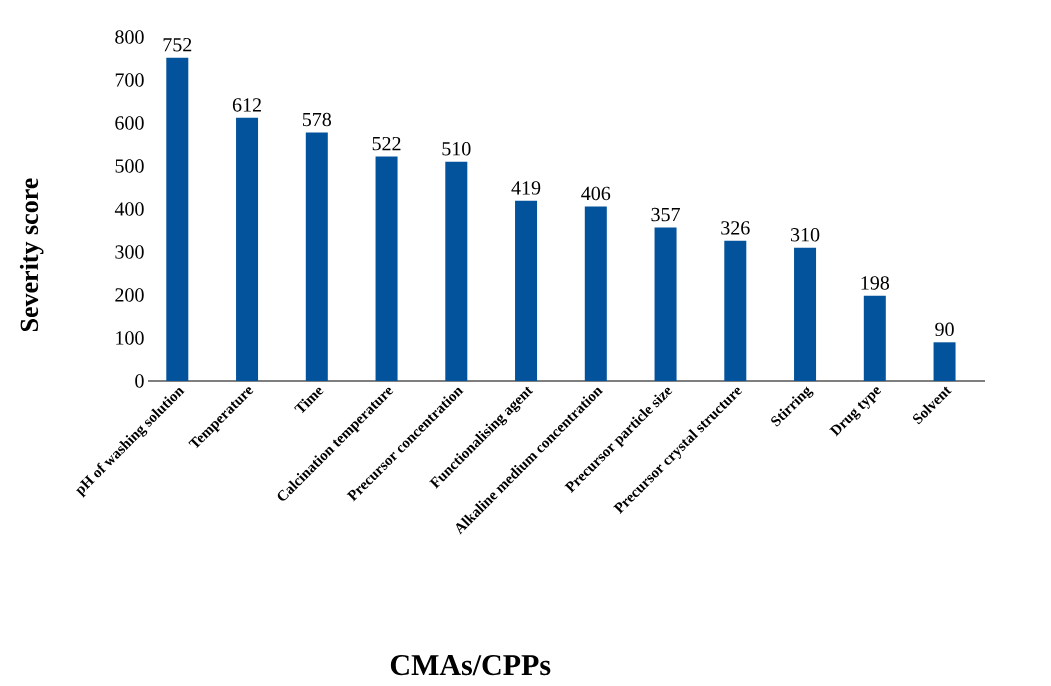 The width and height of the screenshot is (1051, 686). I want to click on data-label: 326, so click(735, 228).